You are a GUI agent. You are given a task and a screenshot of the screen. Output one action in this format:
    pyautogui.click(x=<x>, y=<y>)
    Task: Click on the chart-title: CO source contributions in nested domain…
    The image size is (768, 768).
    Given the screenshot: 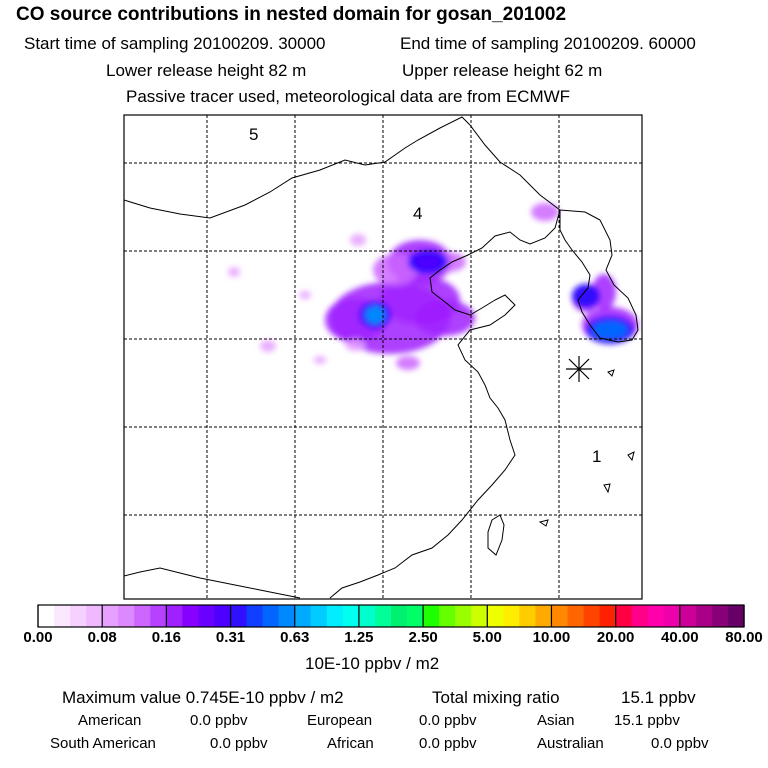 What is the action you would take?
    pyautogui.click(x=291, y=14)
    